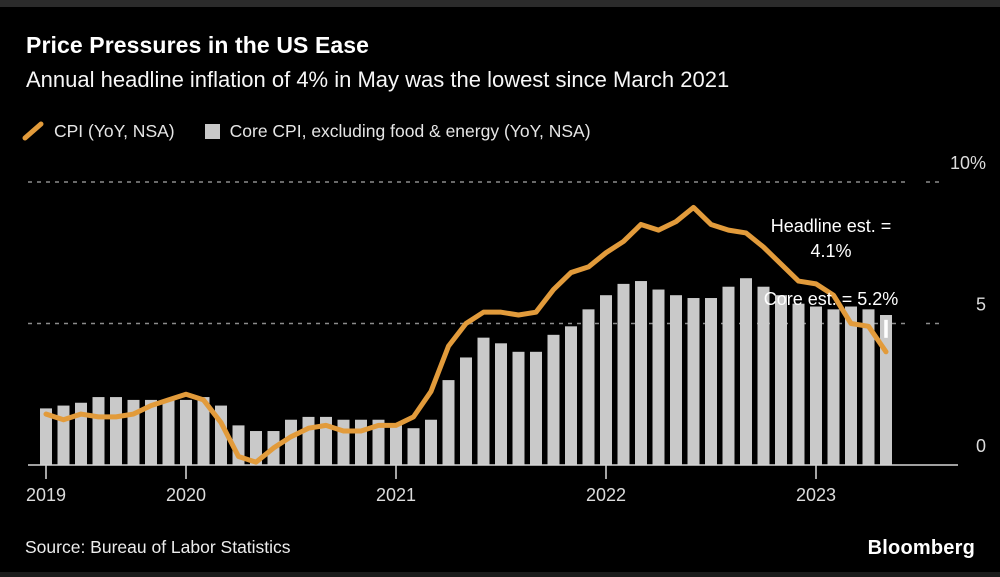  Describe the element at coordinates (500, 574) in the screenshot. I see `bottom-edge-strip` at that location.